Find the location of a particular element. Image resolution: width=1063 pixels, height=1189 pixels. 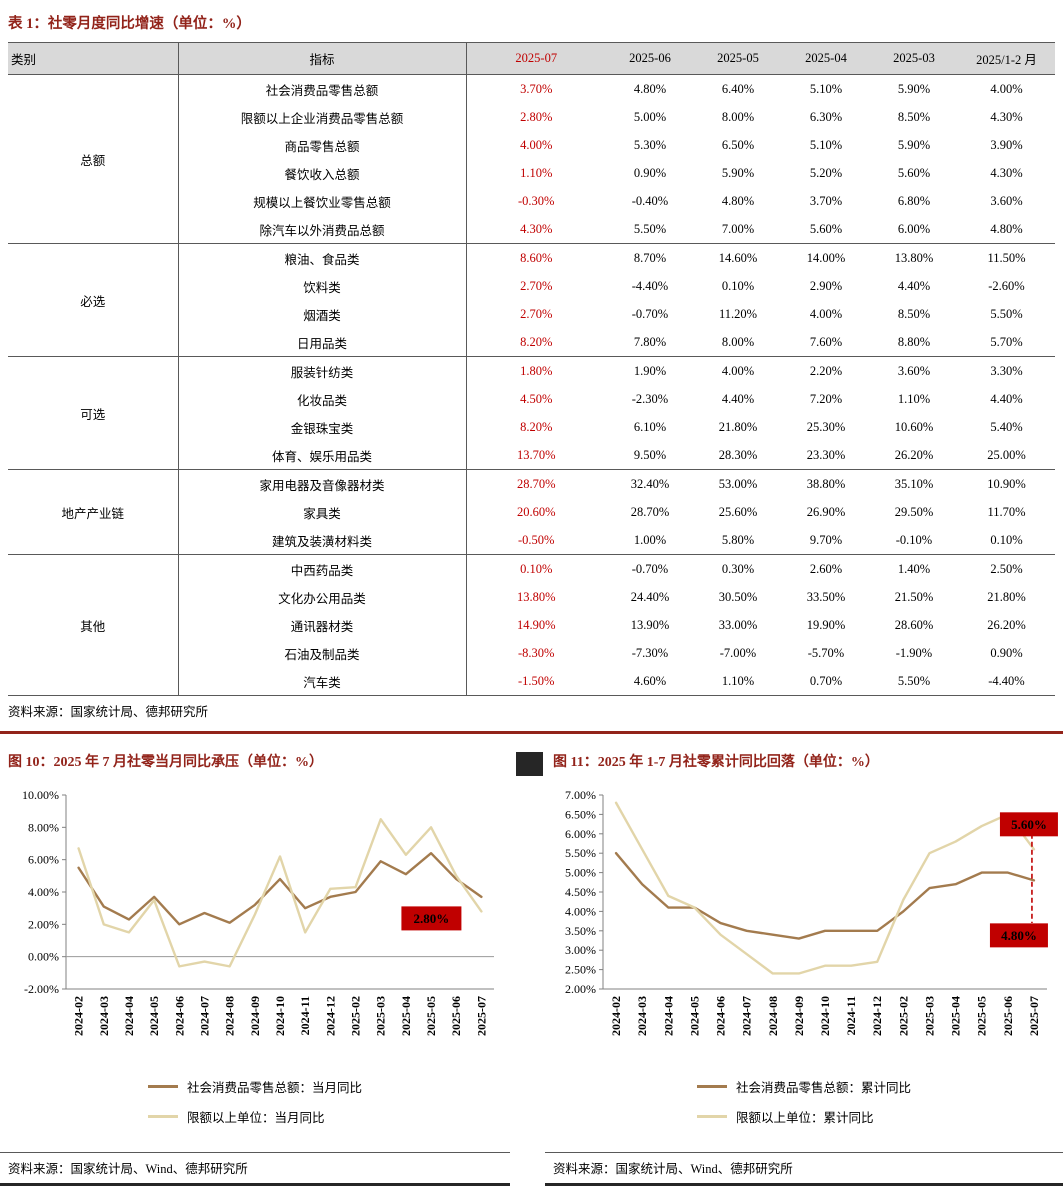

value-cell: 4.60% is located at coordinates (650, 680).